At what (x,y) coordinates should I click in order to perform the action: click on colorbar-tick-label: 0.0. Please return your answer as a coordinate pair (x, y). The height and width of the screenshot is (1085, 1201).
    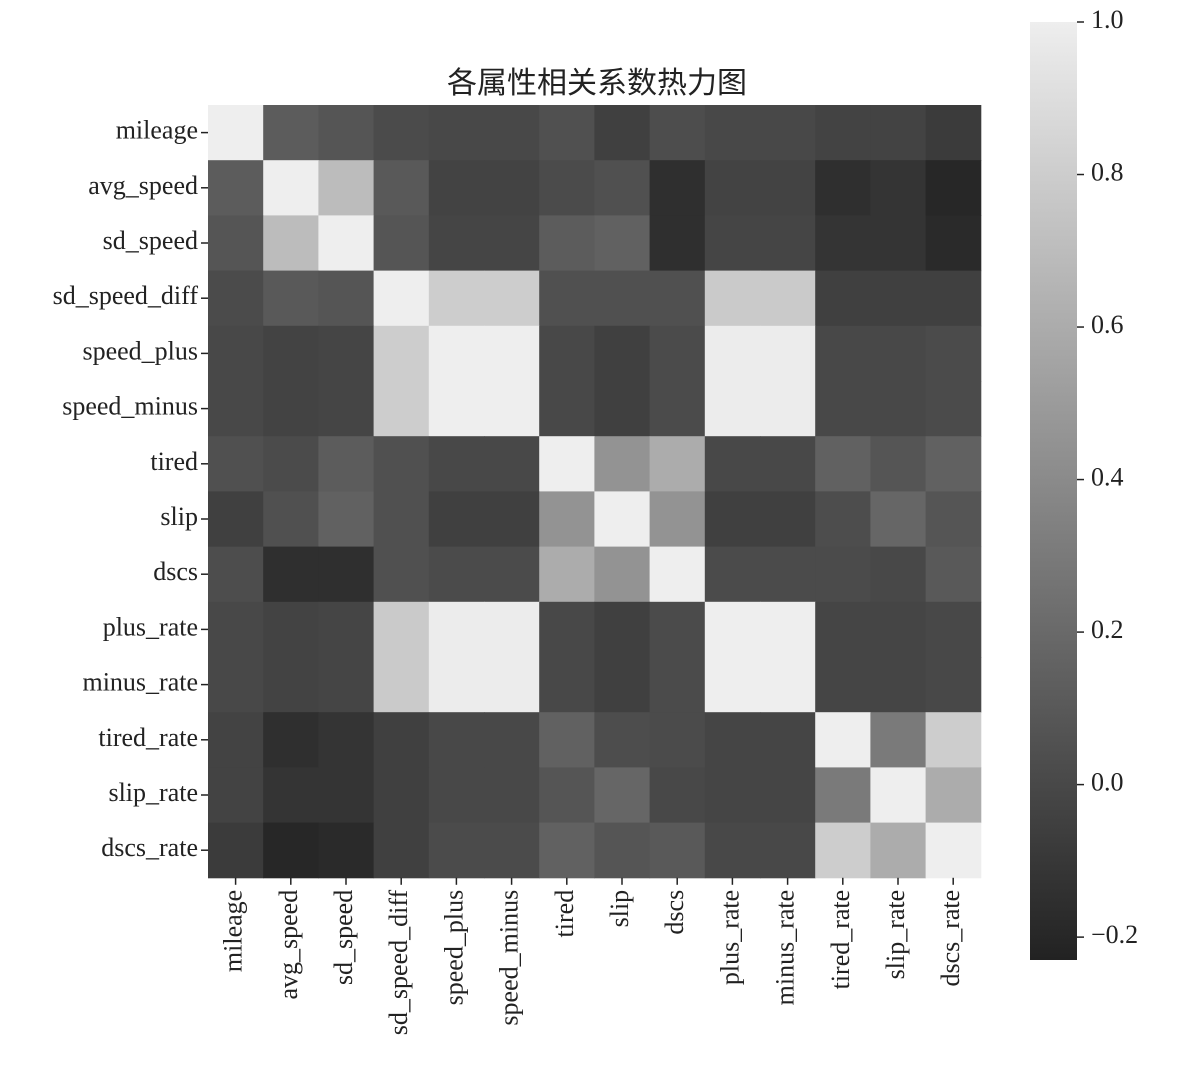
    Looking at the image, I should click on (1107, 782).